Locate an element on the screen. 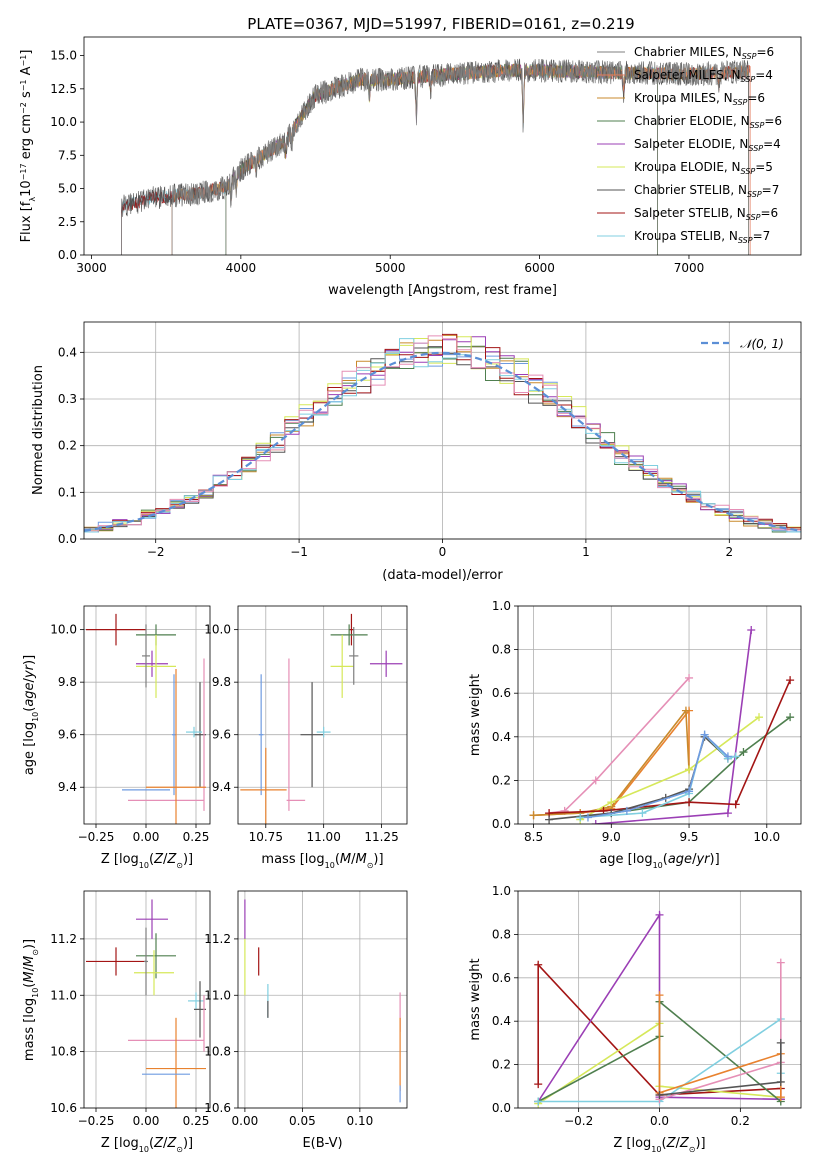  histogram-ChabrierELODIE is located at coordinates (442, 439).